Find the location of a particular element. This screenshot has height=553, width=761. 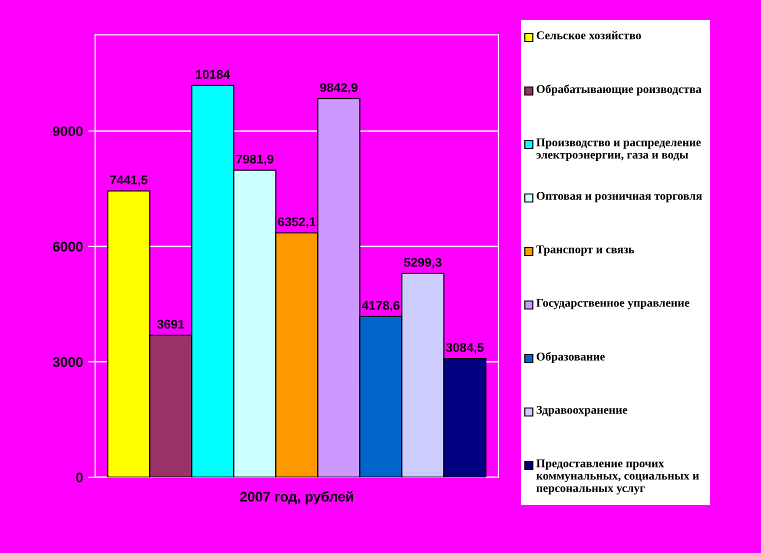

data-label: 7441,5 is located at coordinates (129, 181).